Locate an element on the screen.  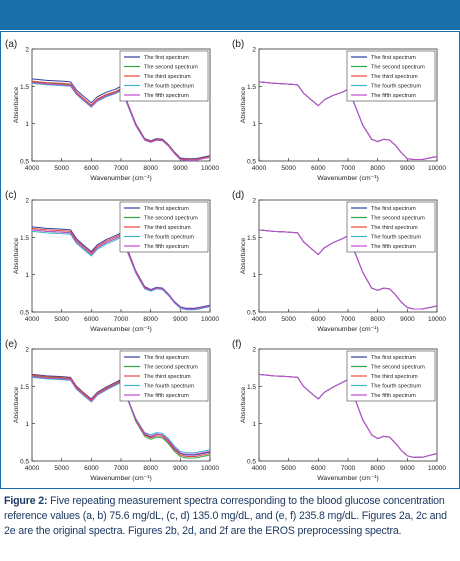
header-bar is located at coordinates (230, 15).